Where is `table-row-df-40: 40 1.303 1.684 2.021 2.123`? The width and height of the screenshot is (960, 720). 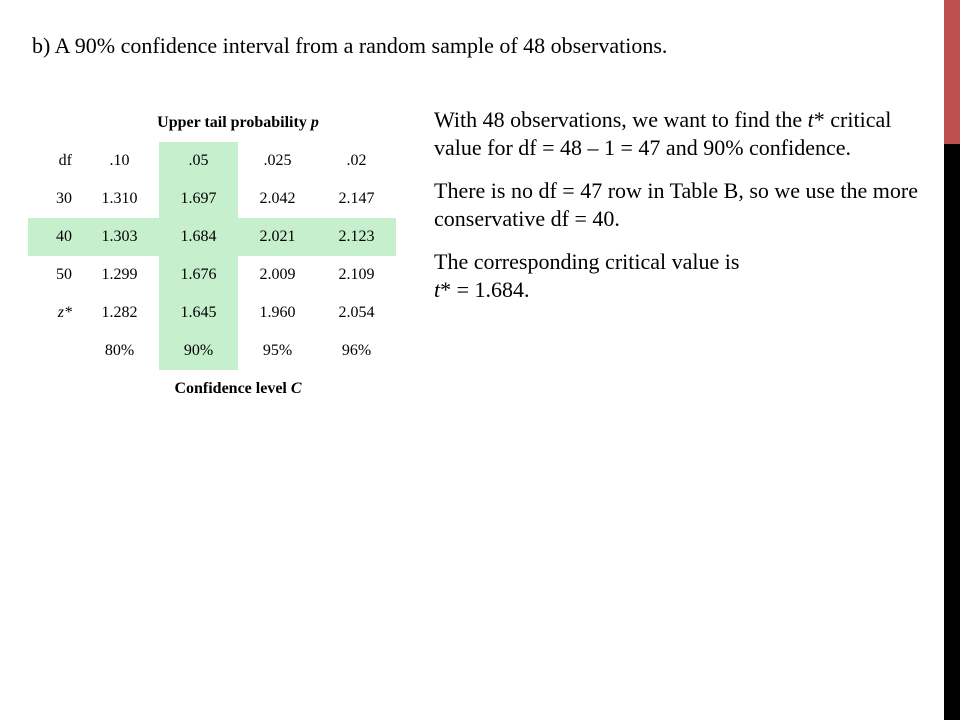 table-row-df-40: 40 1.303 1.684 2.021 2.123 is located at coordinates (212, 237).